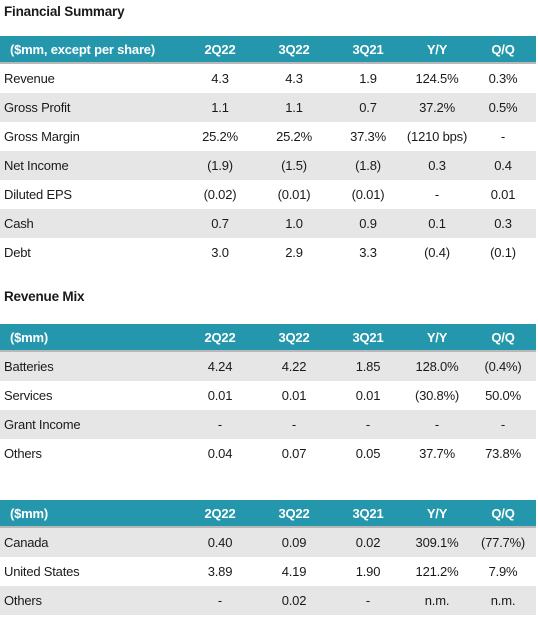 This screenshot has height=618, width=538. Describe the element at coordinates (368, 366) in the screenshot. I see `table-cell: 1.85` at that location.